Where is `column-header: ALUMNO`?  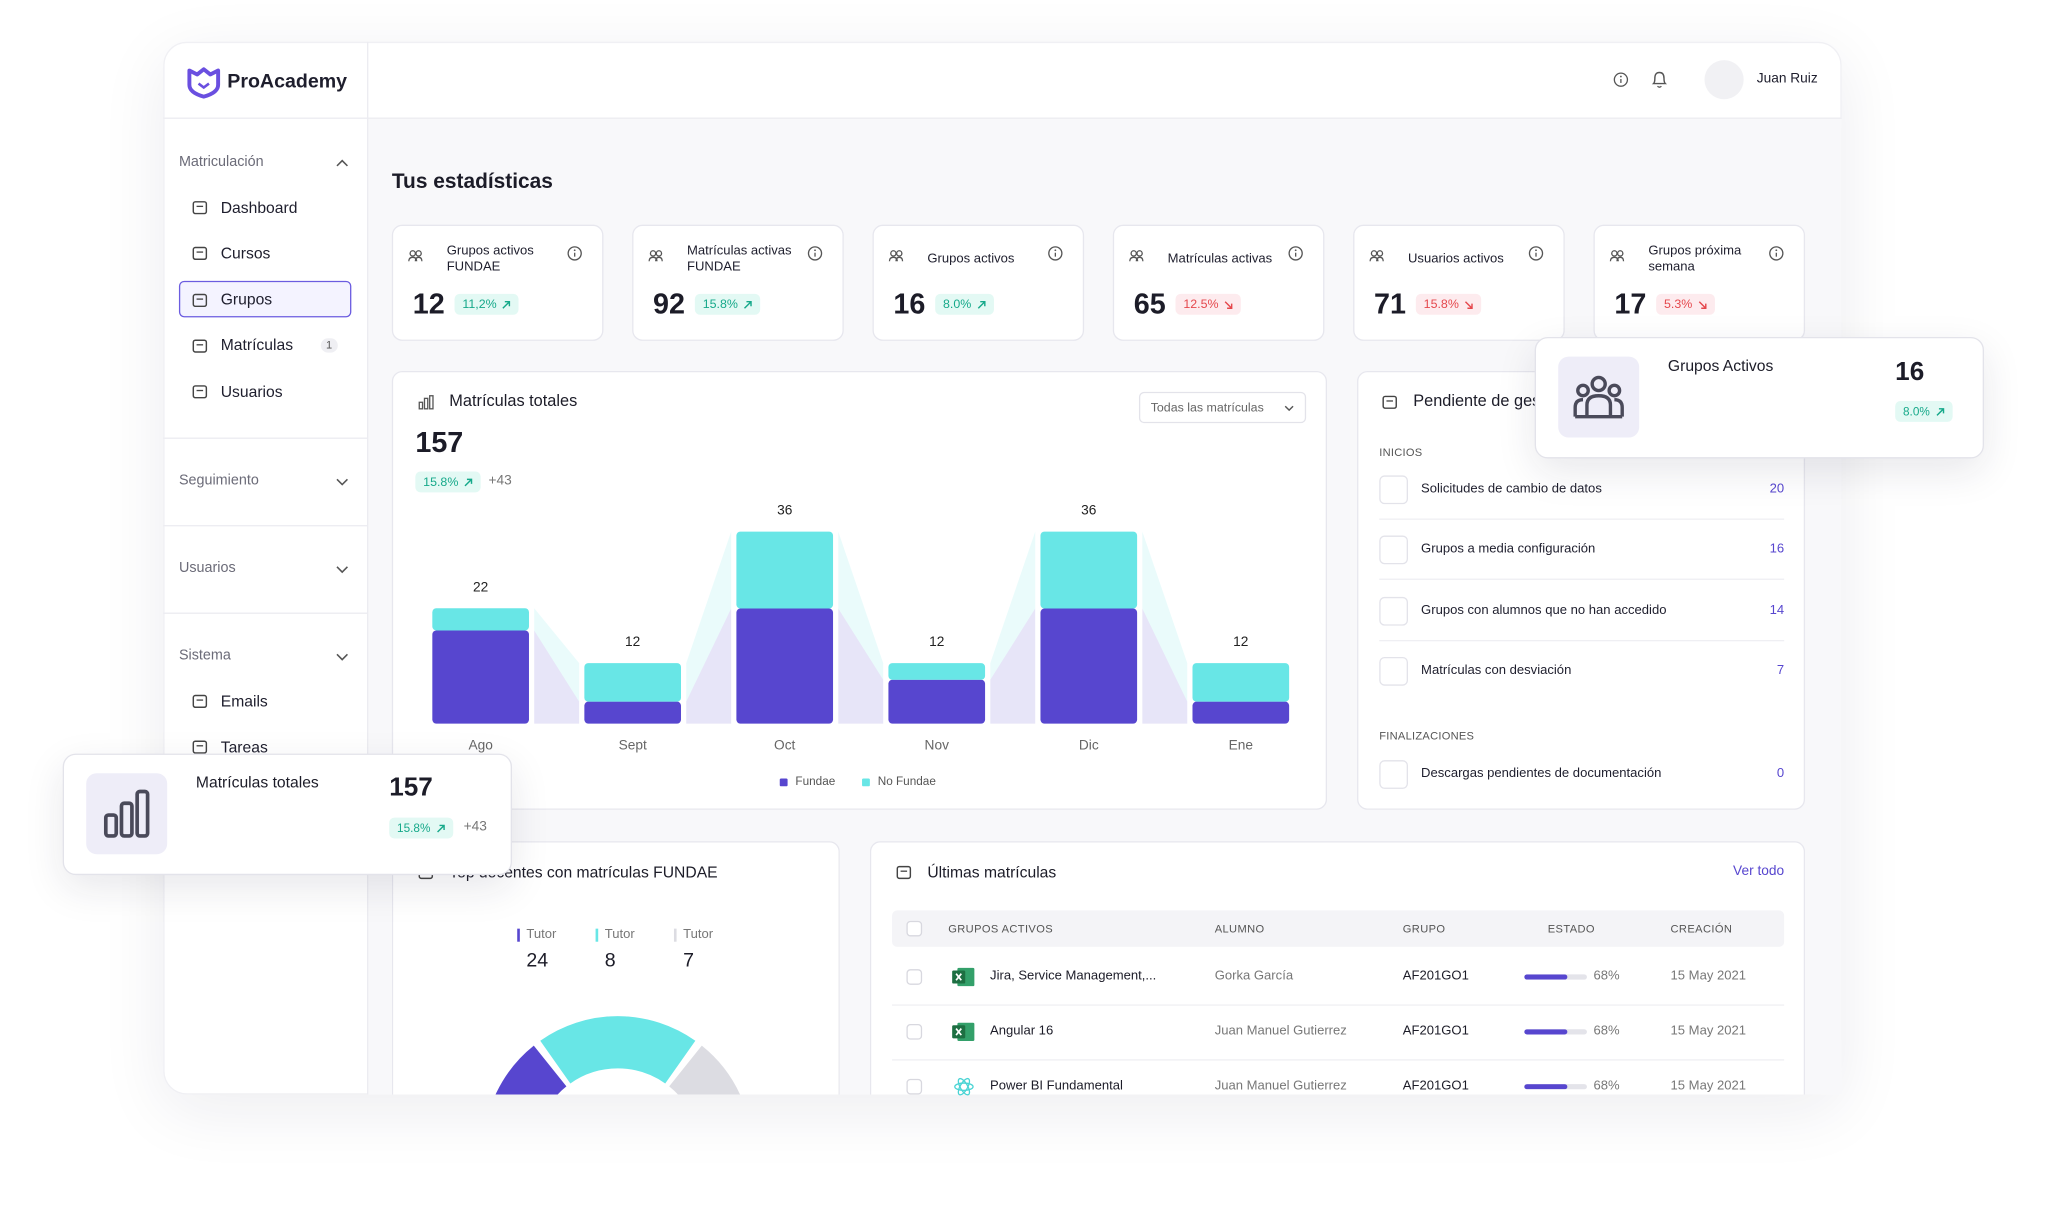 column-header: ALUMNO is located at coordinates (1239, 928).